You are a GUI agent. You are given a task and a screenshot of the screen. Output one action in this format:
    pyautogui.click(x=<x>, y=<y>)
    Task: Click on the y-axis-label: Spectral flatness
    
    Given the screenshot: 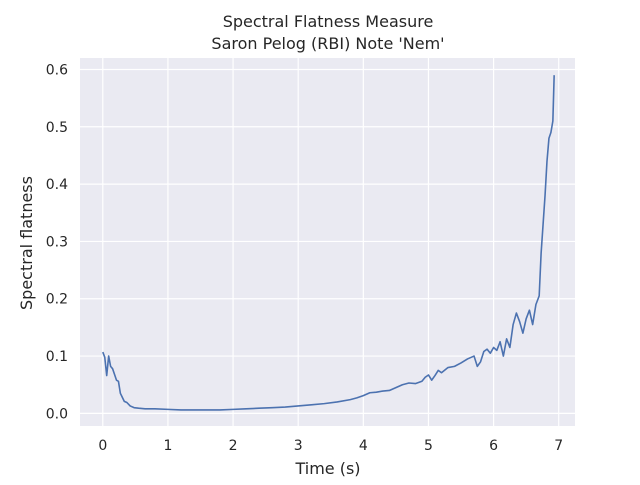 What is the action you would take?
    pyautogui.click(x=26, y=243)
    